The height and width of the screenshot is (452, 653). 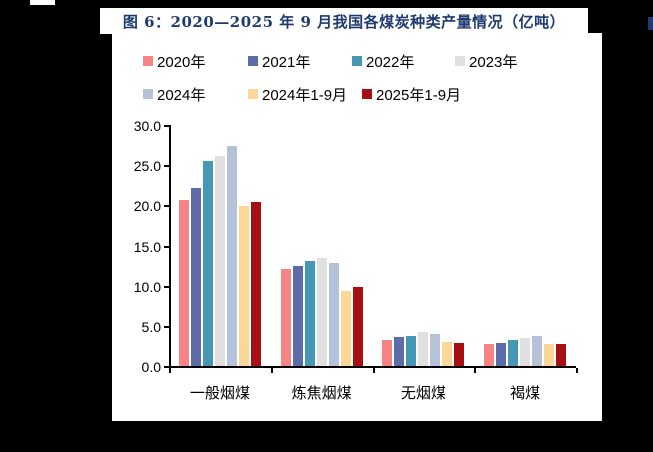 I want to click on figure-title: 图 6：2020—2025 年 9 月我国各煤炭种类产量情况（亿吨）, so click(x=344, y=21).